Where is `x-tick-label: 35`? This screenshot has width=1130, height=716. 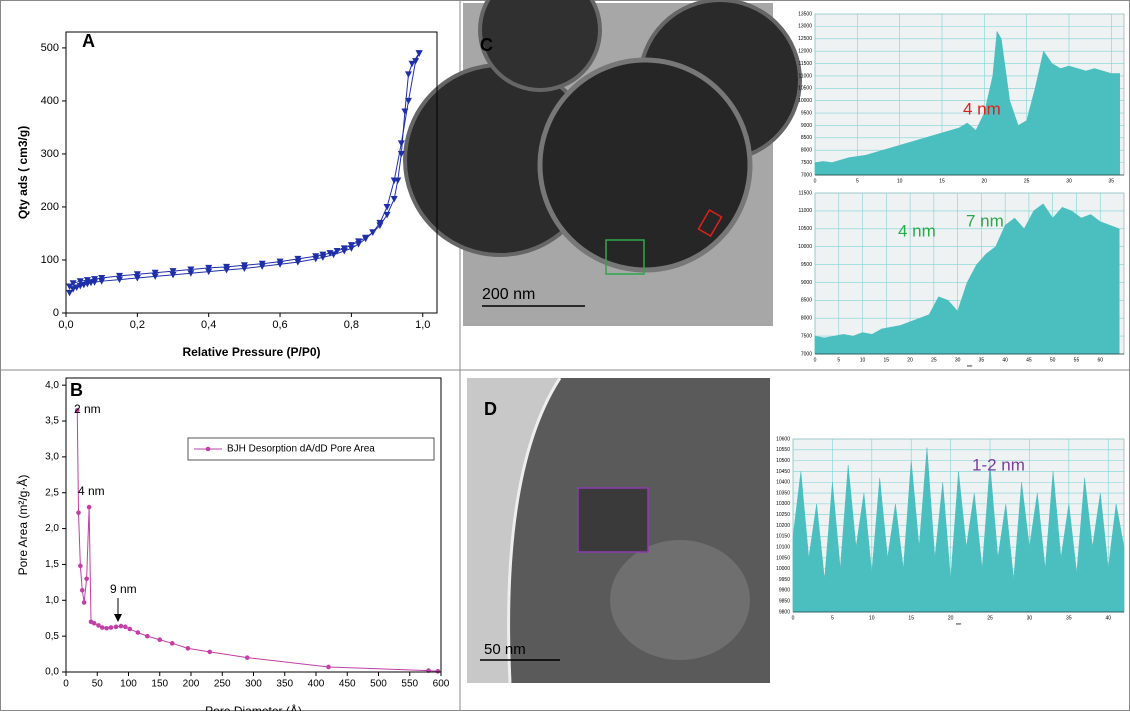
x-tick-label: 35 is located at coordinates (1069, 618).